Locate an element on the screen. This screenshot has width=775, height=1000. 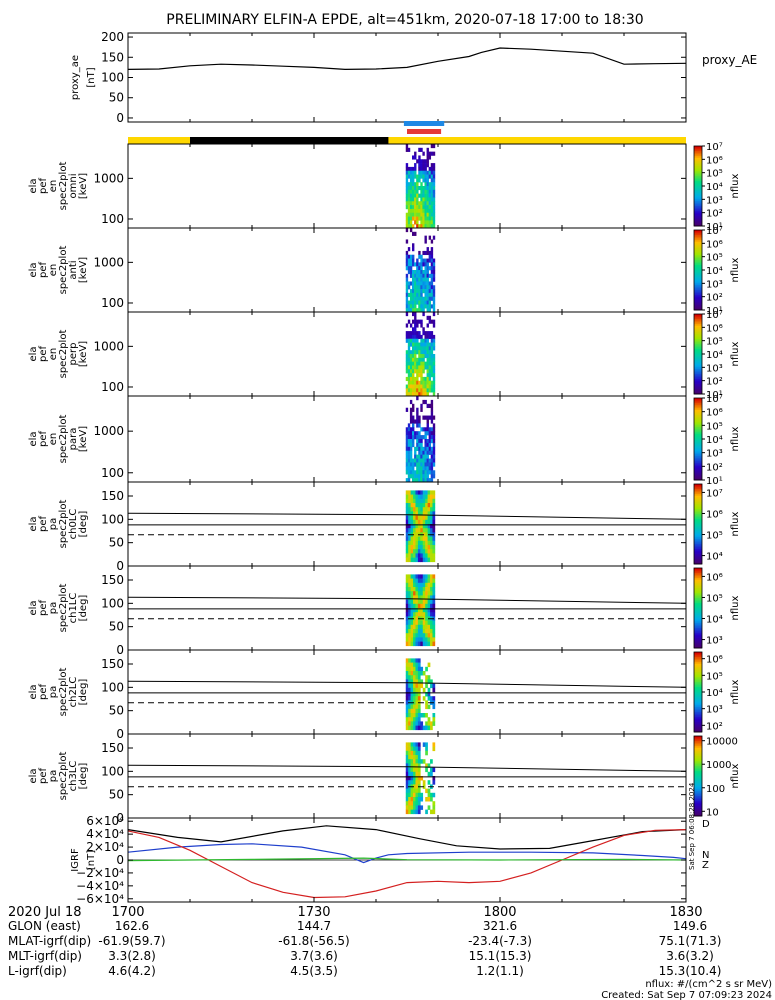
y-axis-label-line: anti is located at coordinates (73, 269).